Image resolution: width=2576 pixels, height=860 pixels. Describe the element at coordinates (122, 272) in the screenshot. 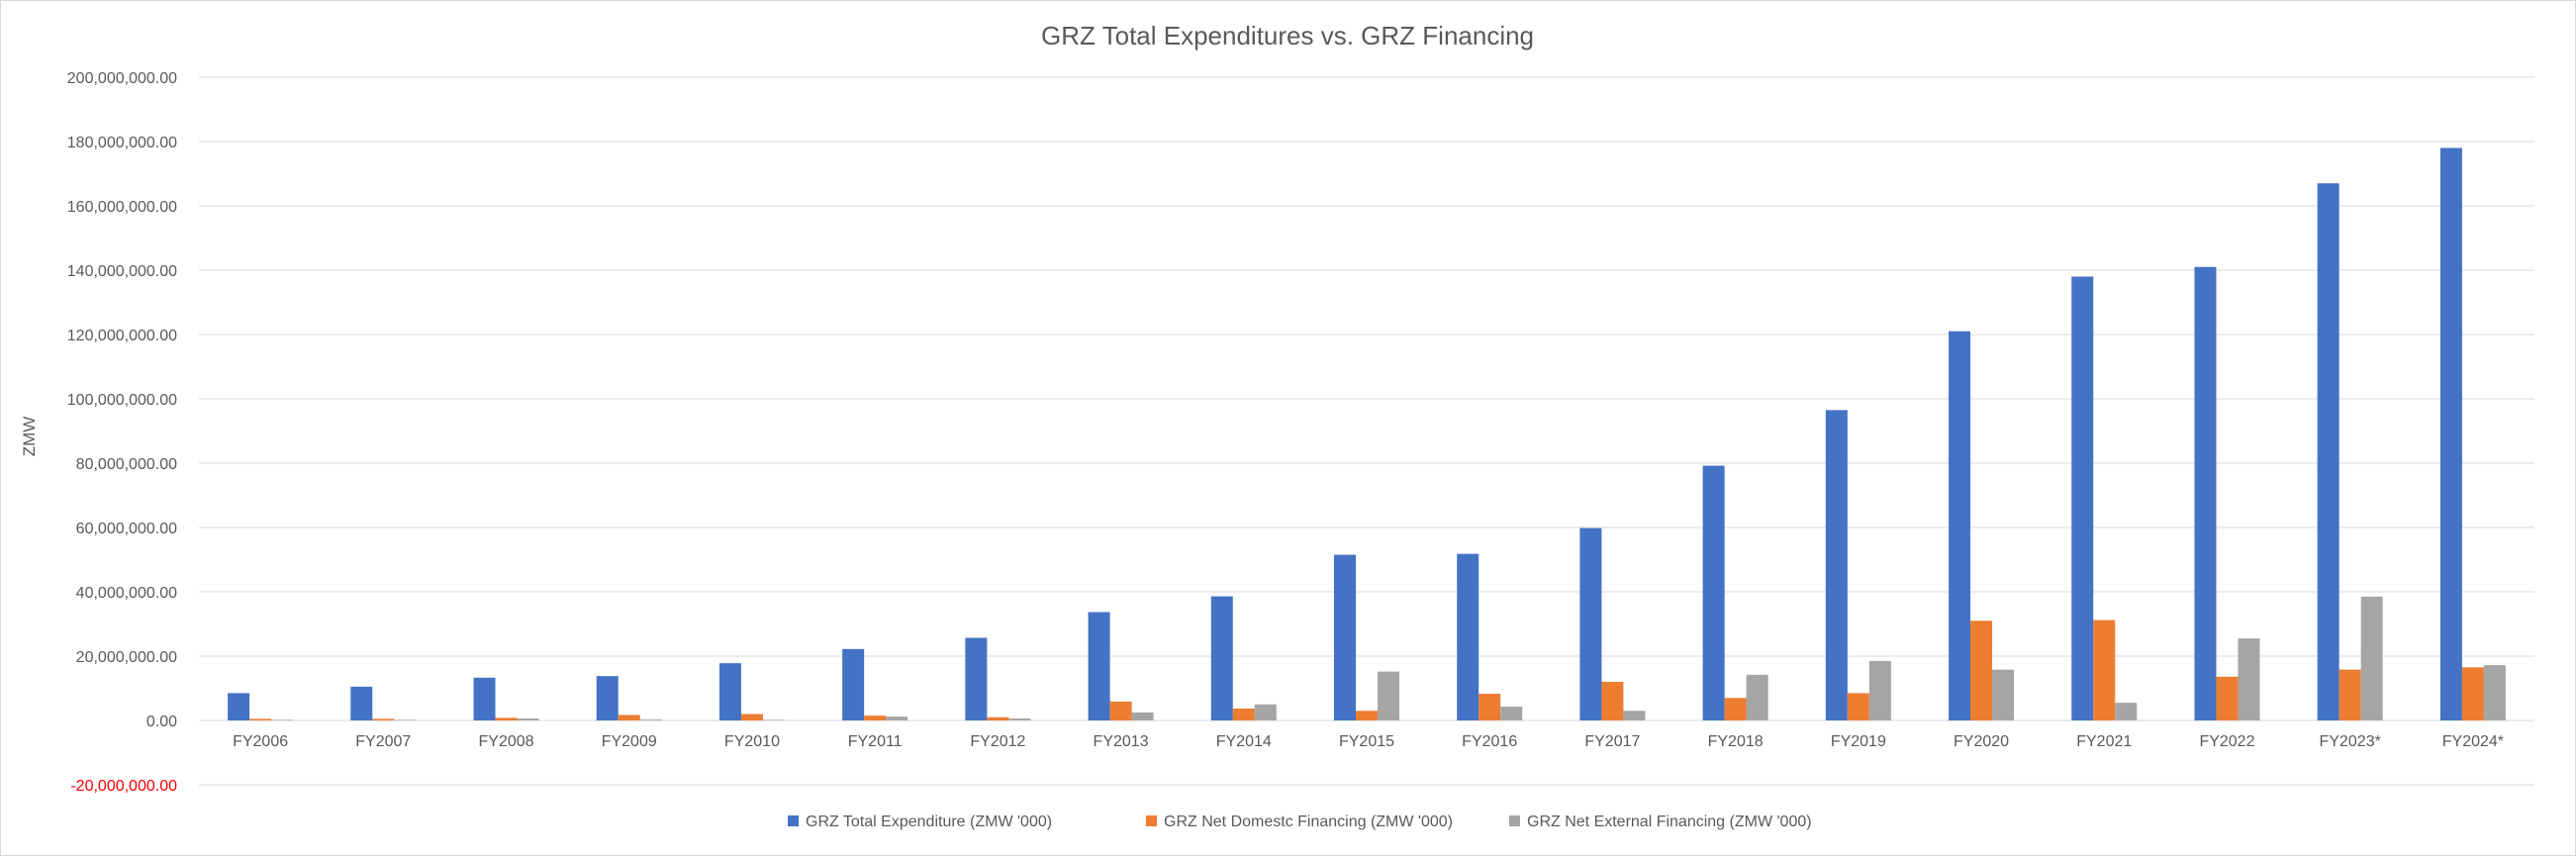

I see `y-tick-label: 140,000,000.00` at that location.